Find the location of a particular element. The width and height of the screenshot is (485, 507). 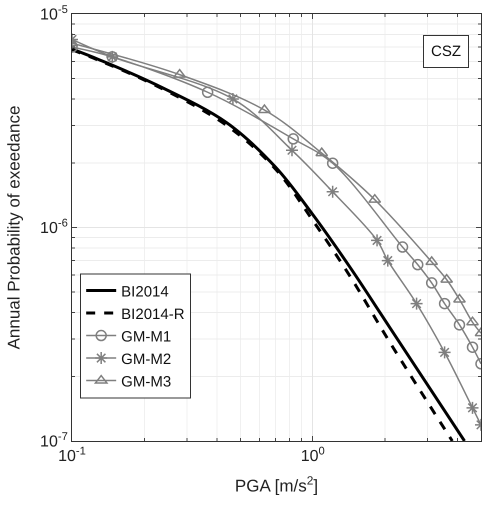

y-tick-label: 10$^{-5}$ is located at coordinates (54, 14).